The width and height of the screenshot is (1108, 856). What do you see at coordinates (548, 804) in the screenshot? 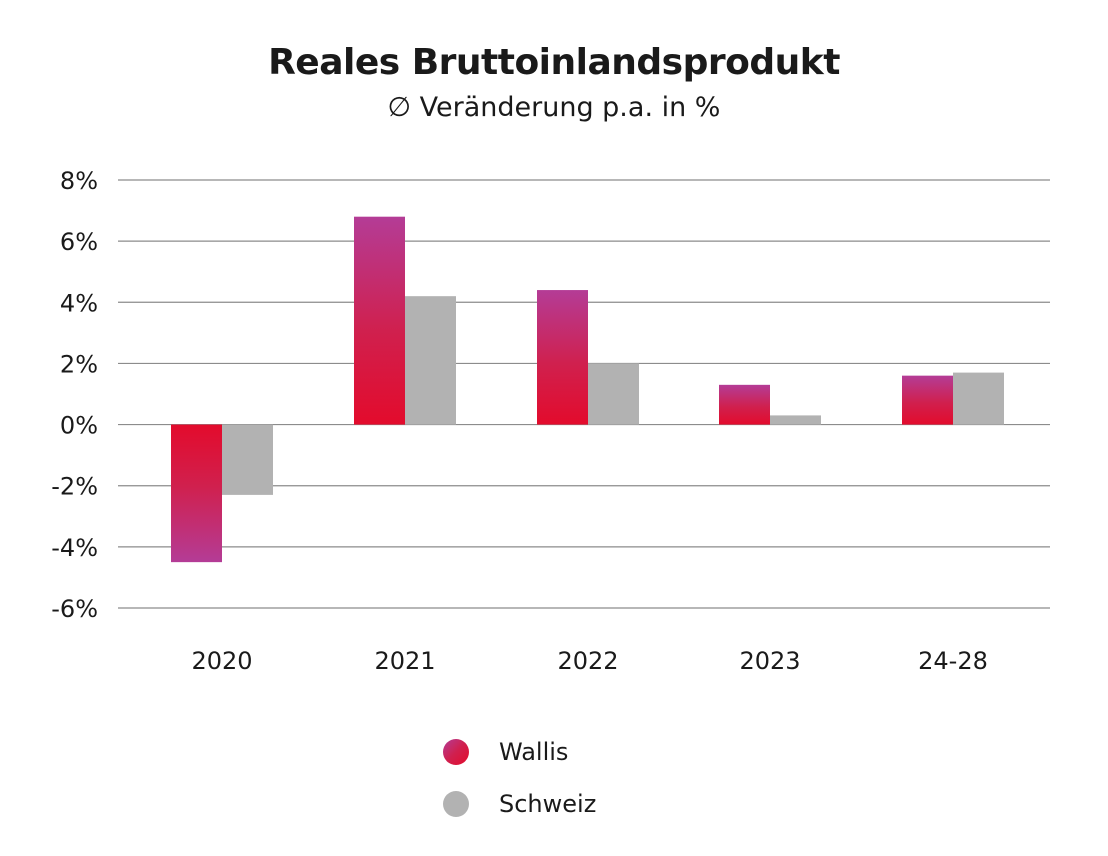
I see `legend-label-schweiz: Schweiz` at bounding box center [548, 804].